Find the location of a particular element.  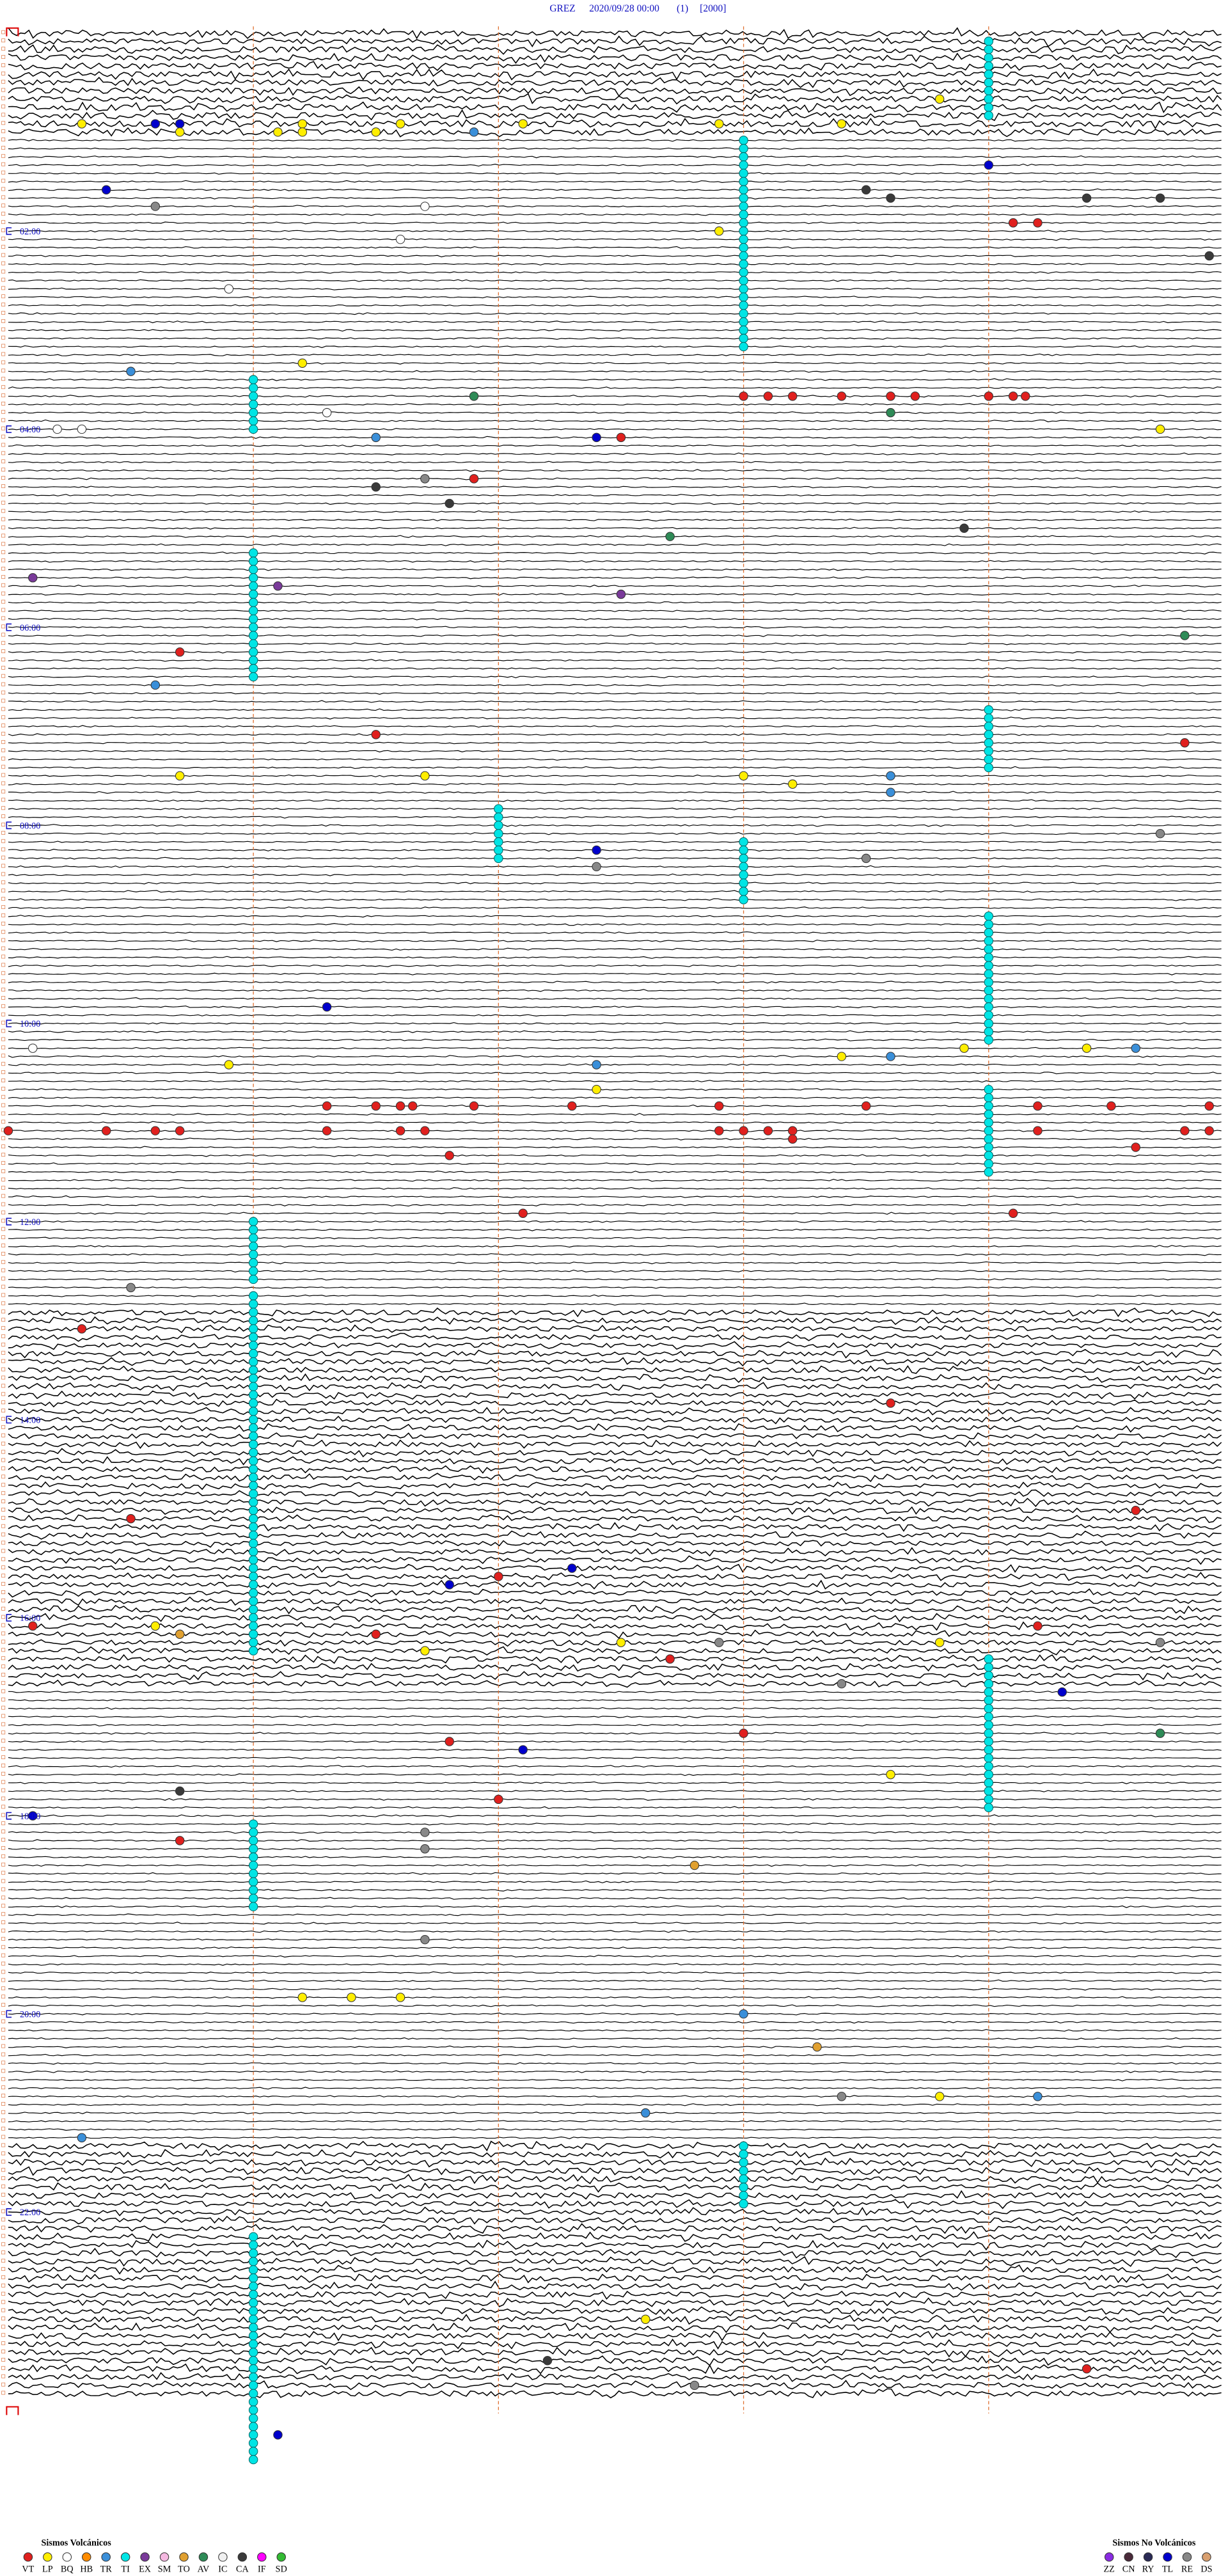

legend-label: LP is located at coordinates (47, 2569).